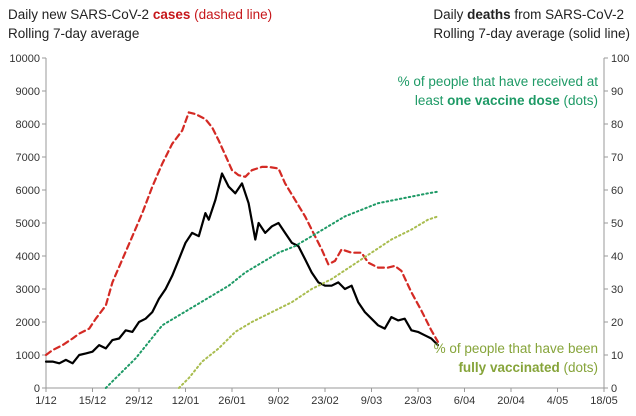 Image resolution: width=636 pixels, height=416 pixels. Describe the element at coordinates (464, 401) in the screenshot. I see `x-tick-label: 6/04` at that location.